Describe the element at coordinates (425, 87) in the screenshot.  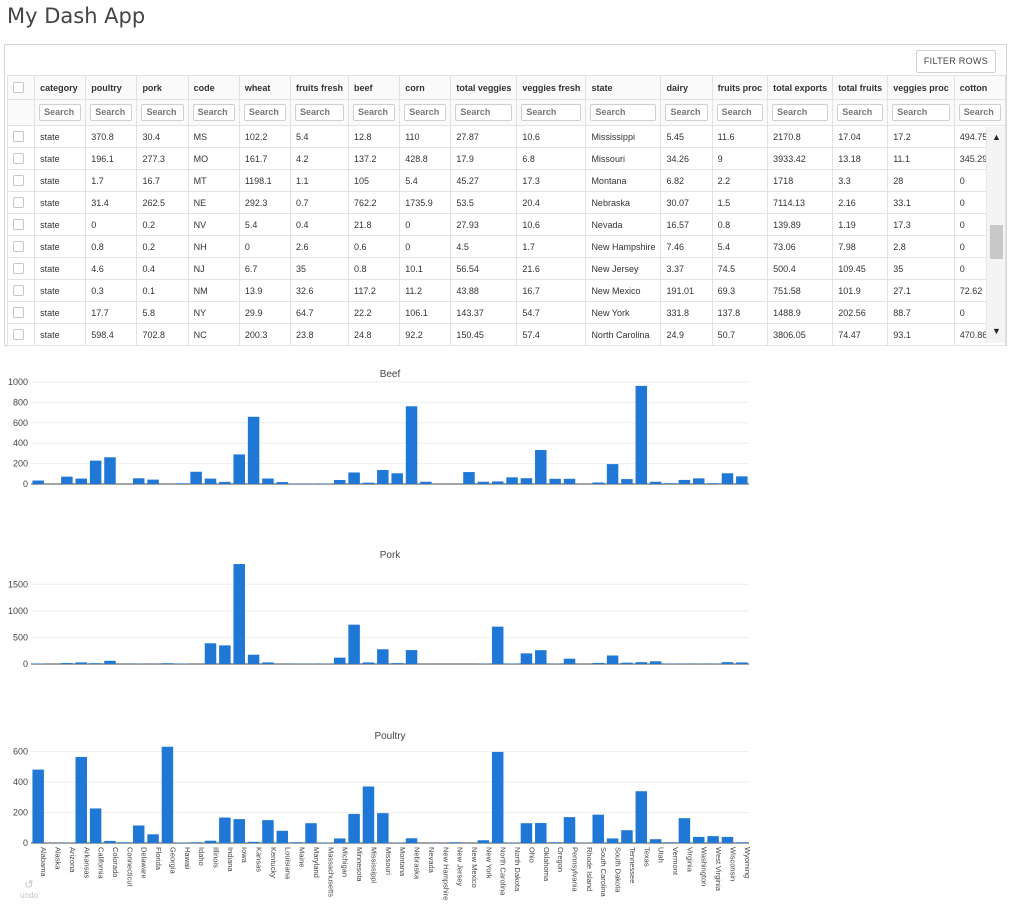
I see `column-header: corn` at that location.